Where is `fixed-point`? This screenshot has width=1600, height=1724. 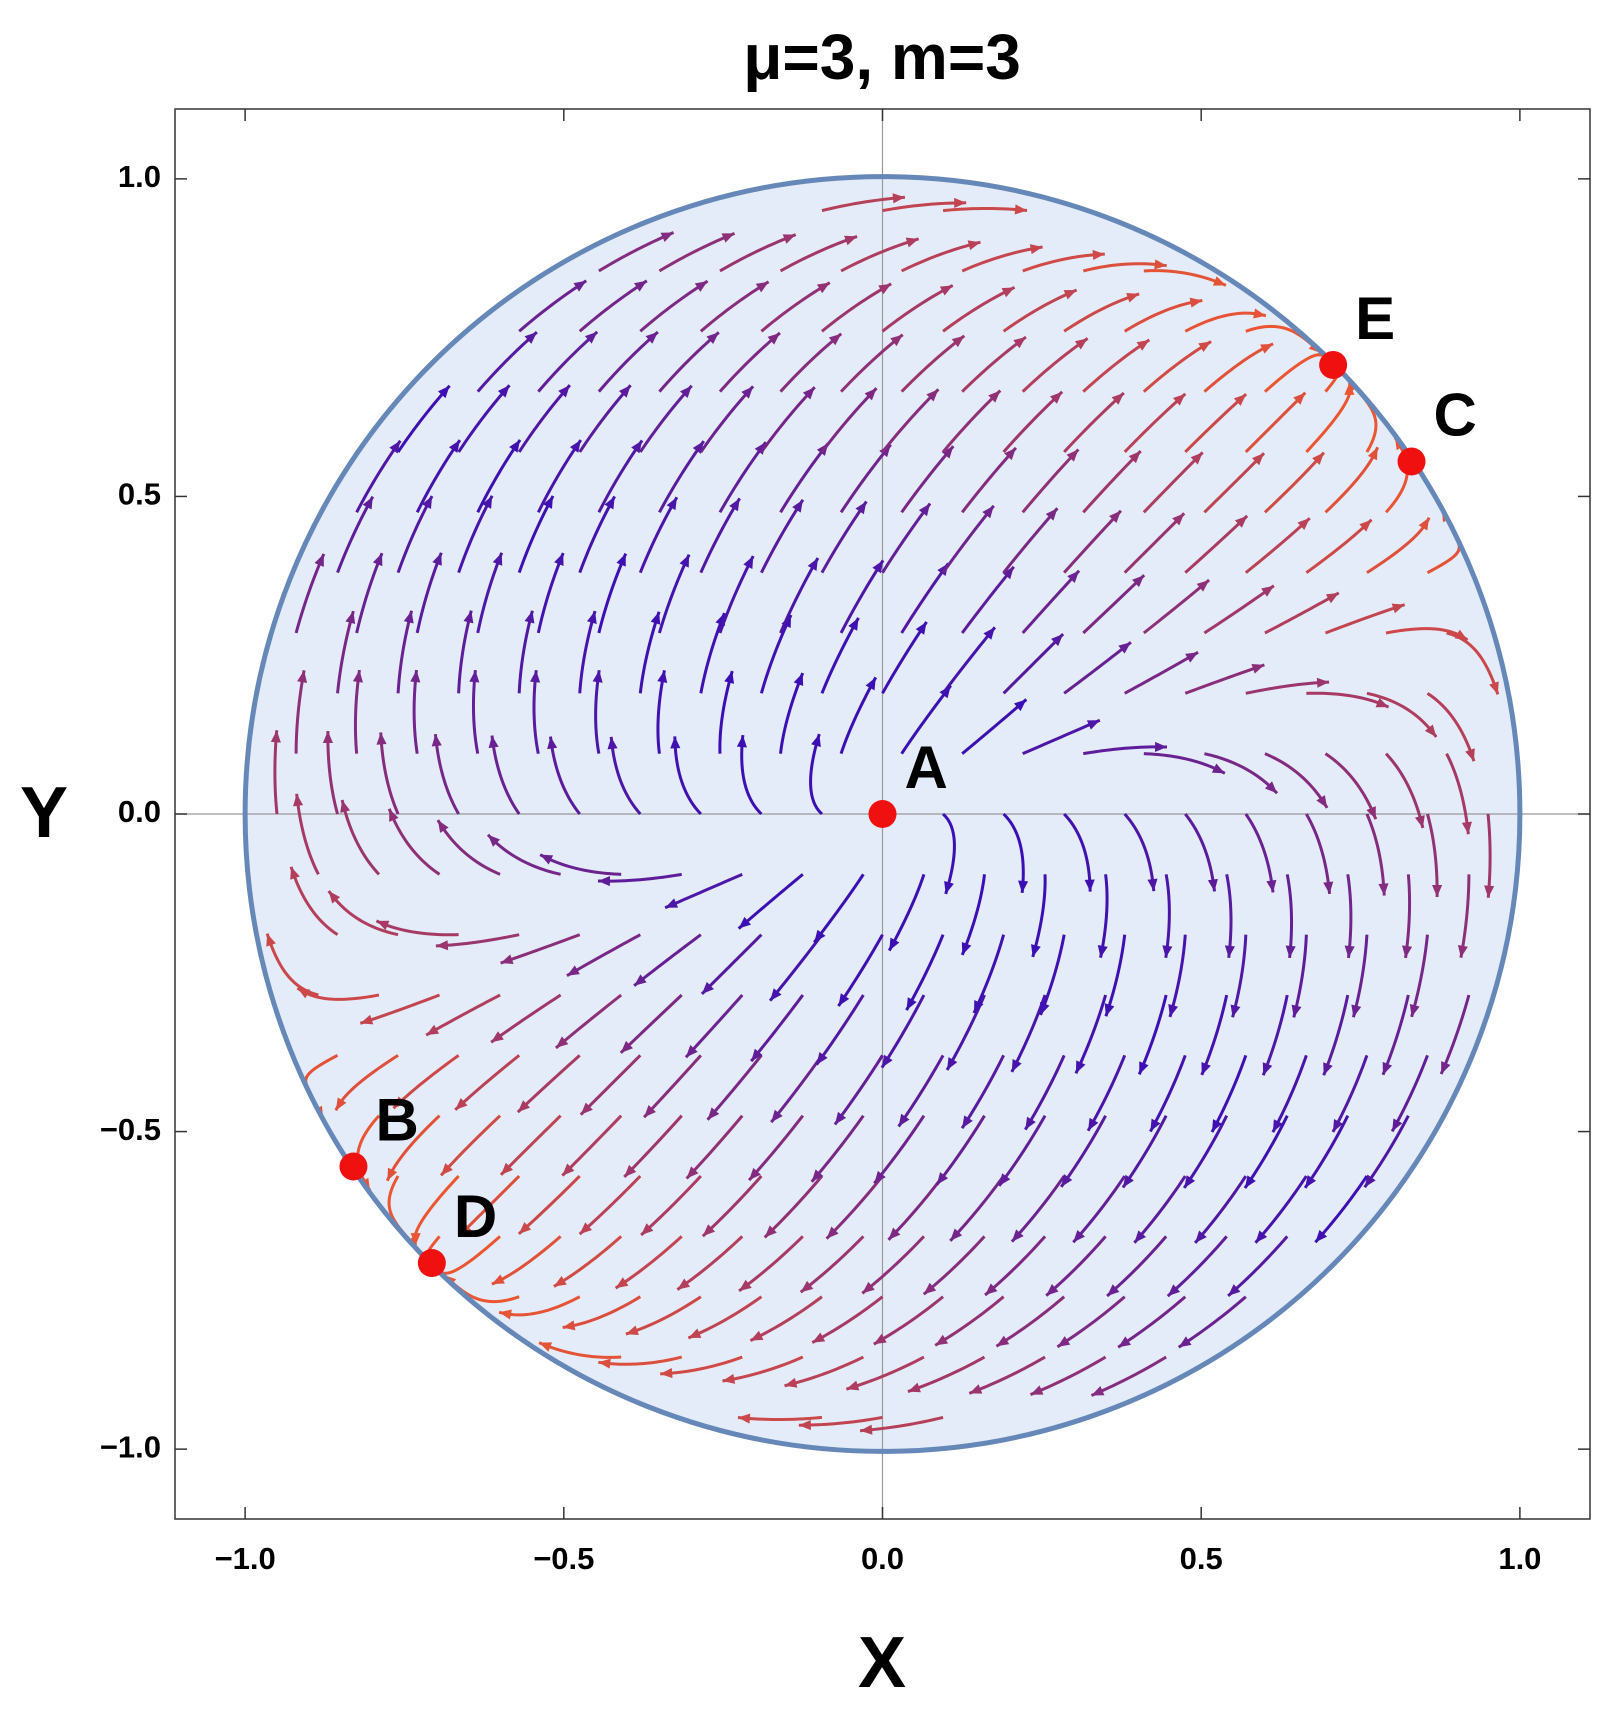
fixed-point is located at coordinates (1411, 461).